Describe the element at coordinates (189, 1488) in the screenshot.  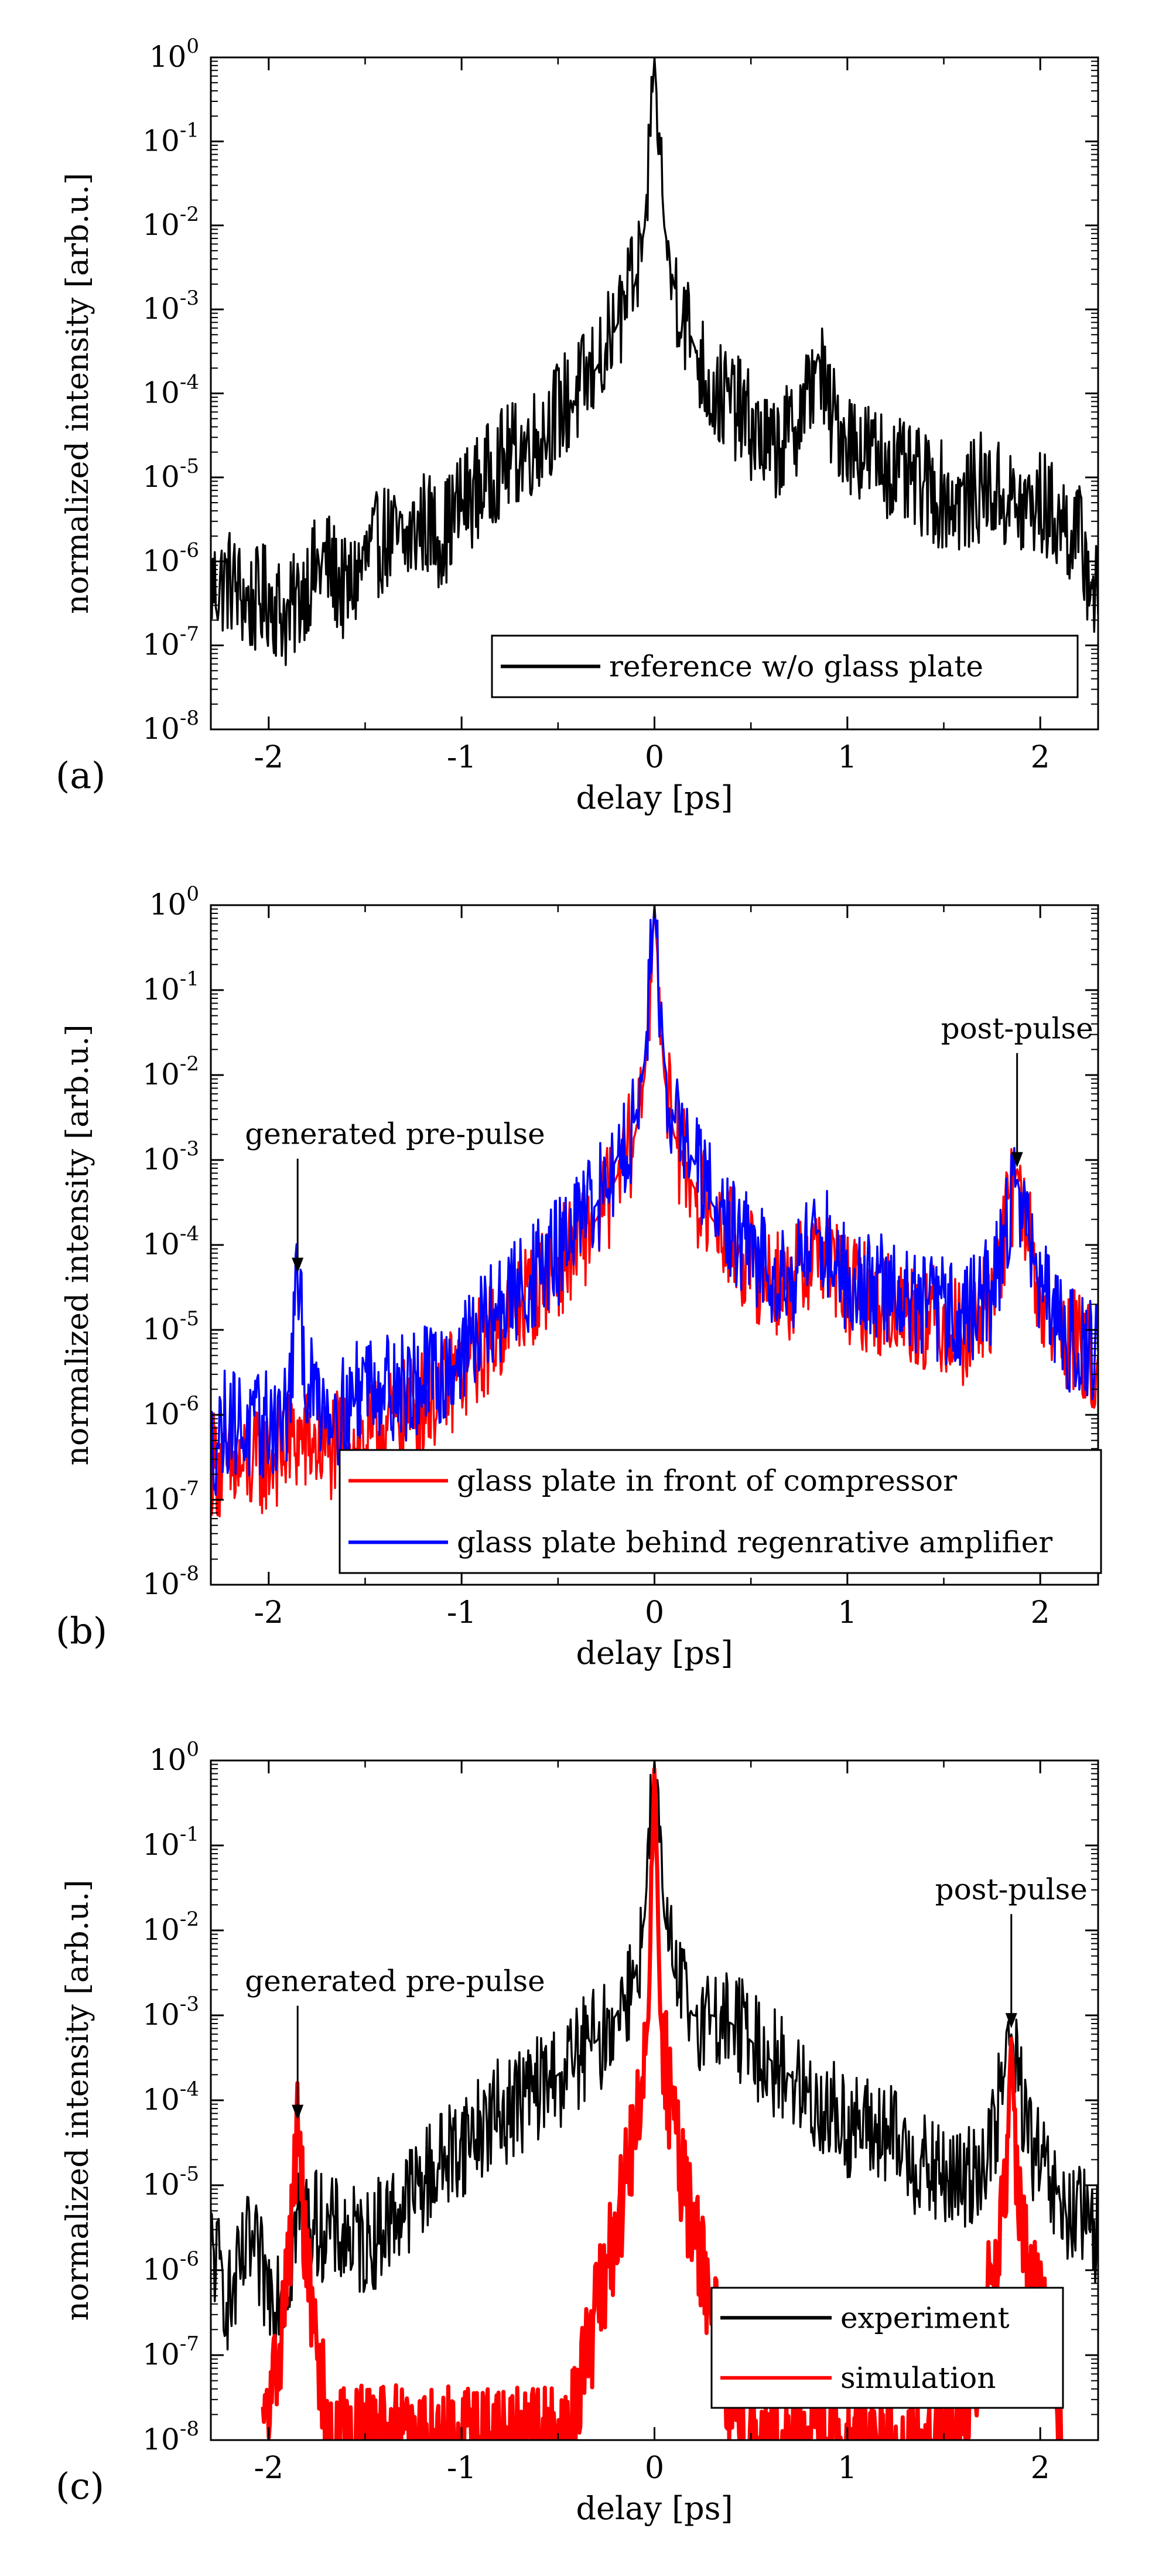
I see `y-tick-exponent: -7` at that location.